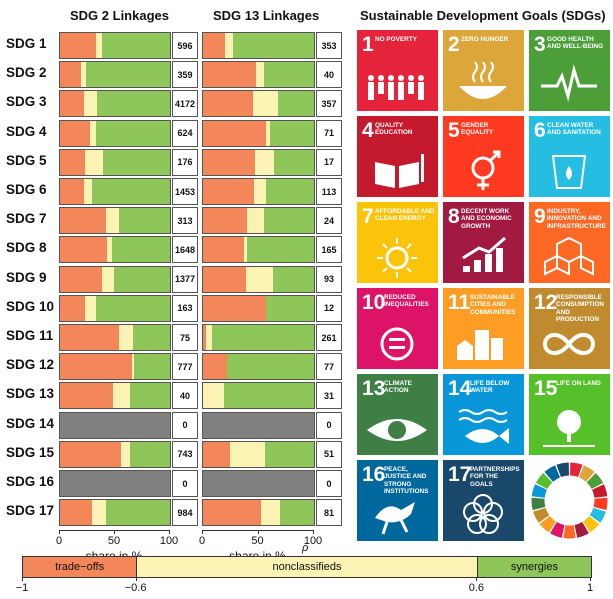 Image resolution: width=613 pixels, height=599 pixels. Describe the element at coordinates (569, 428) in the screenshot. I see `tree-icon` at that location.